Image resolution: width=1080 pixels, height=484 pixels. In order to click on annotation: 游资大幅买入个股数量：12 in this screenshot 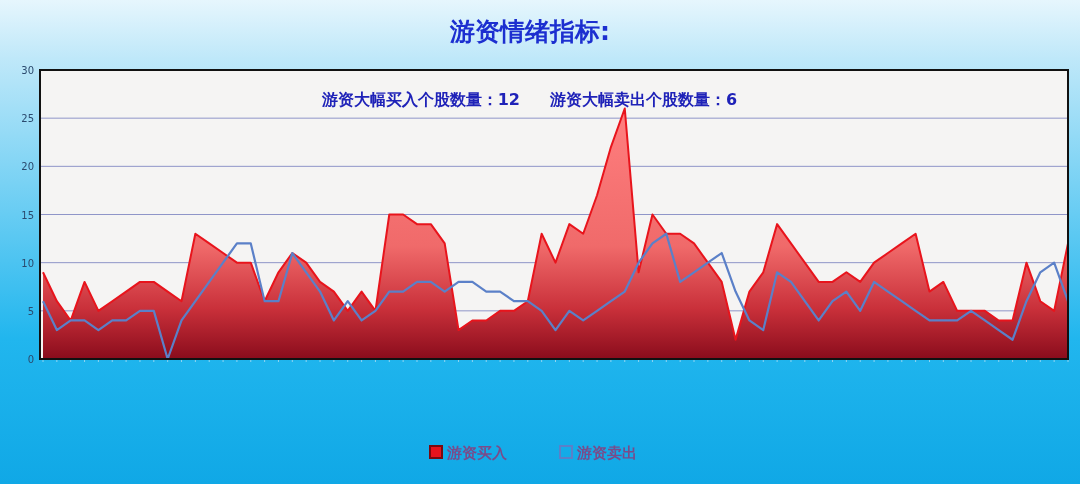, I will do `click(420, 99)`.